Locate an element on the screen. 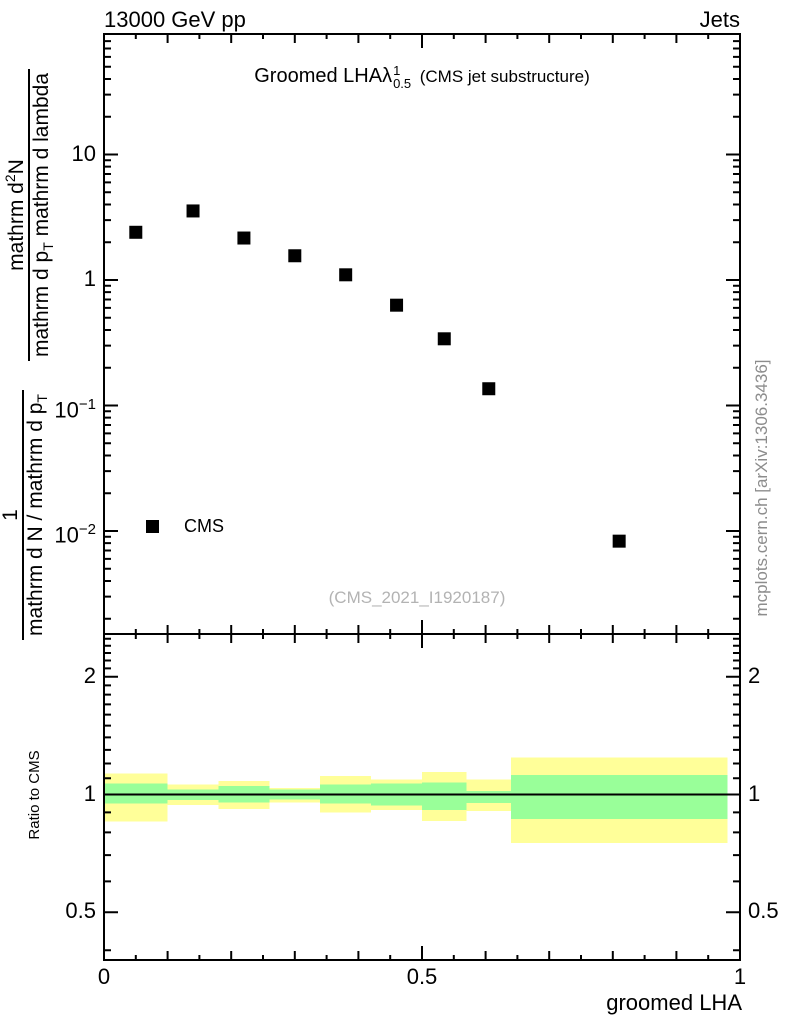 This screenshot has width=786, height=1024. y-tick-label-ratio-right: 0.5 is located at coordinates (763, 911).